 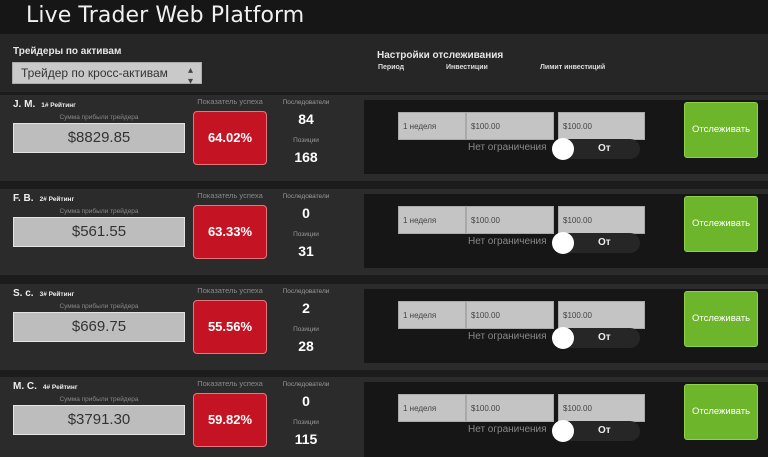 I want to click on trader-profit: $3791.30, so click(x=99, y=420).